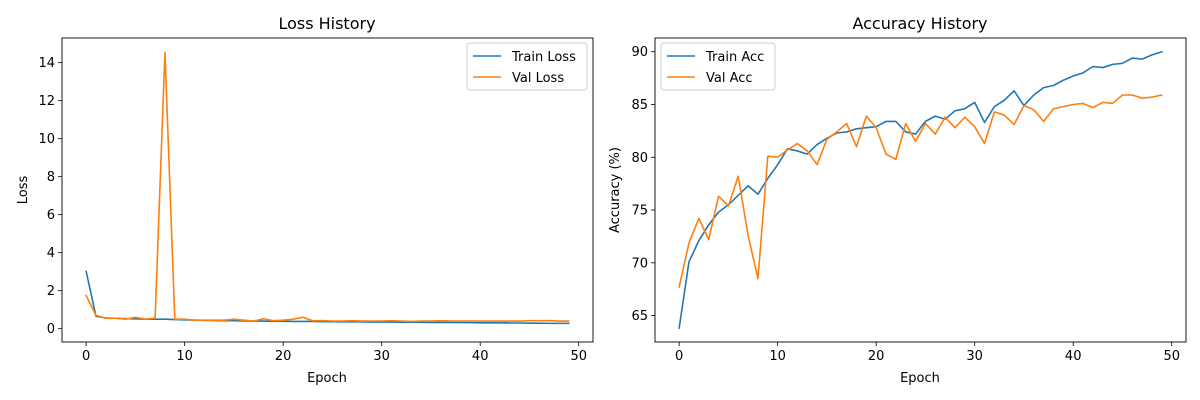 This screenshot has width=1200, height=400. Describe the element at coordinates (639, 52) in the screenshot. I see `accuracy-y-tick-label: 90` at that location.